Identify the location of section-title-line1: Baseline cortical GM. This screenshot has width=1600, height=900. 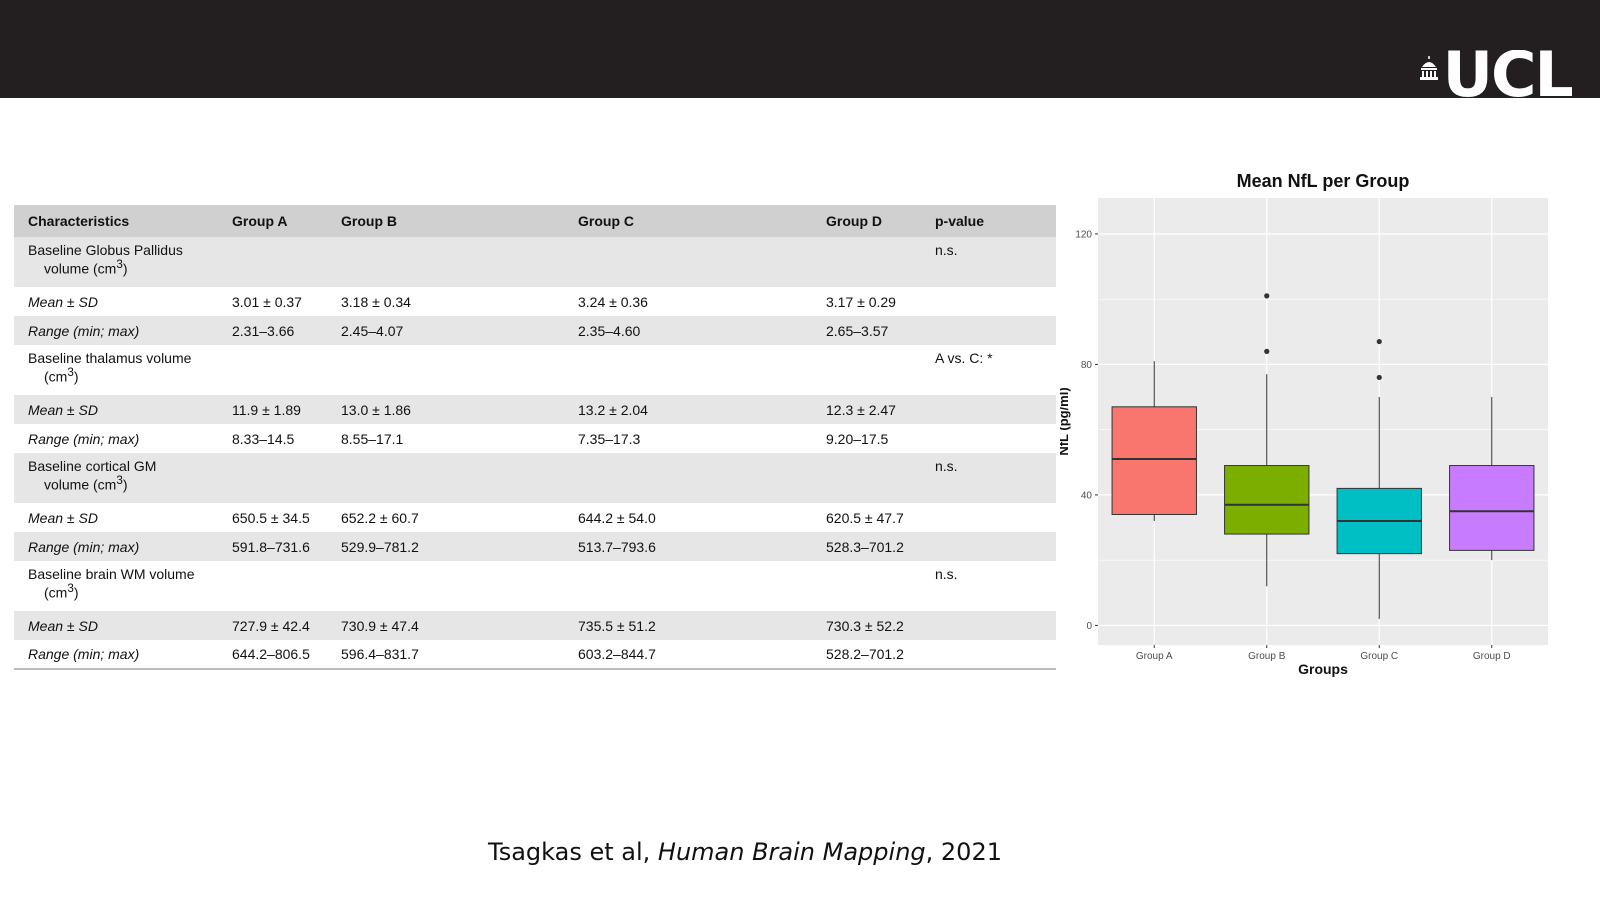
(92, 466).